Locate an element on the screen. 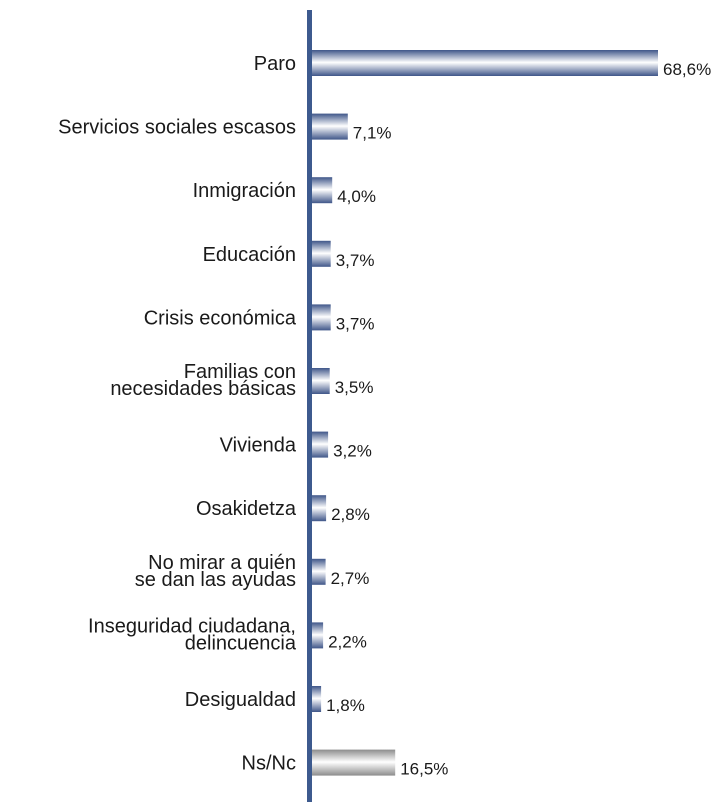 This screenshot has height=803, width=728. category-label-8: No mirar a quién se dan las ayudas is located at coordinates (215, 571).